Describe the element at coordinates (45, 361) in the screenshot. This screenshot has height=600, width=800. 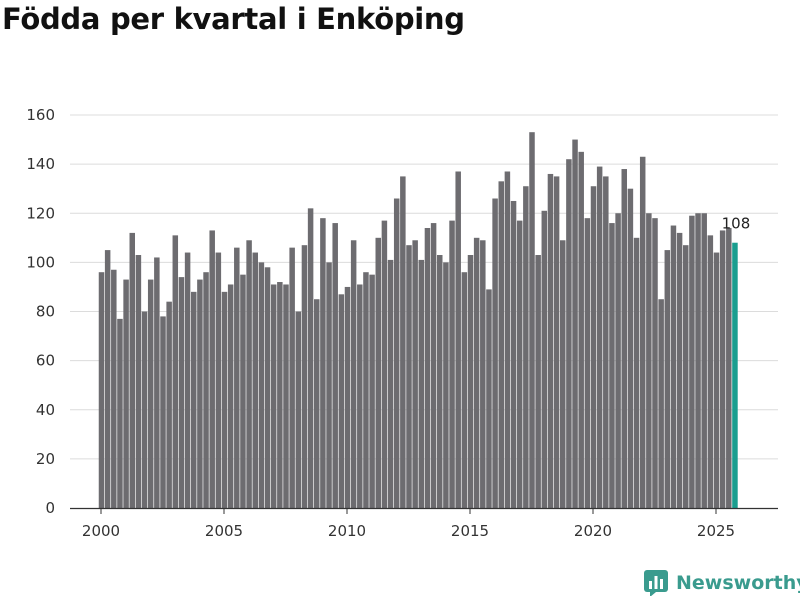
I see `y-tick-label: 60` at that location.